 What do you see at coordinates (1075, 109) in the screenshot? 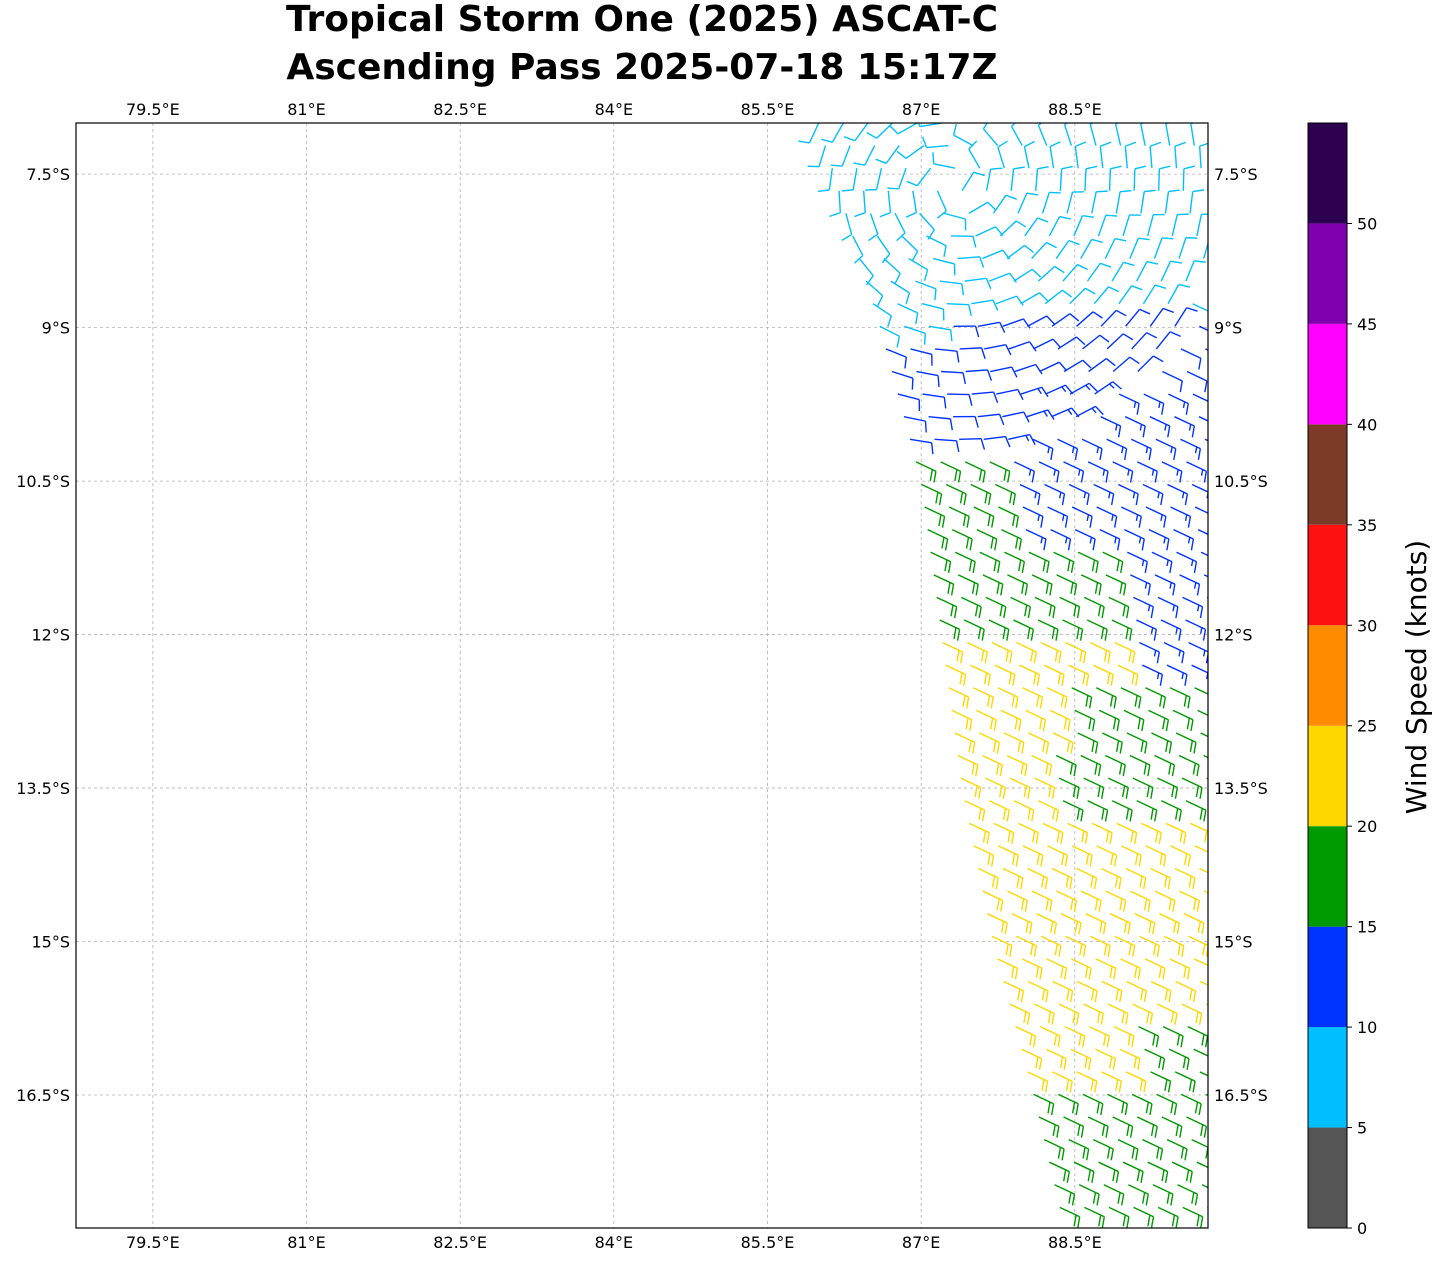
I see `lon-label-top: 88.5°E` at bounding box center [1075, 109].